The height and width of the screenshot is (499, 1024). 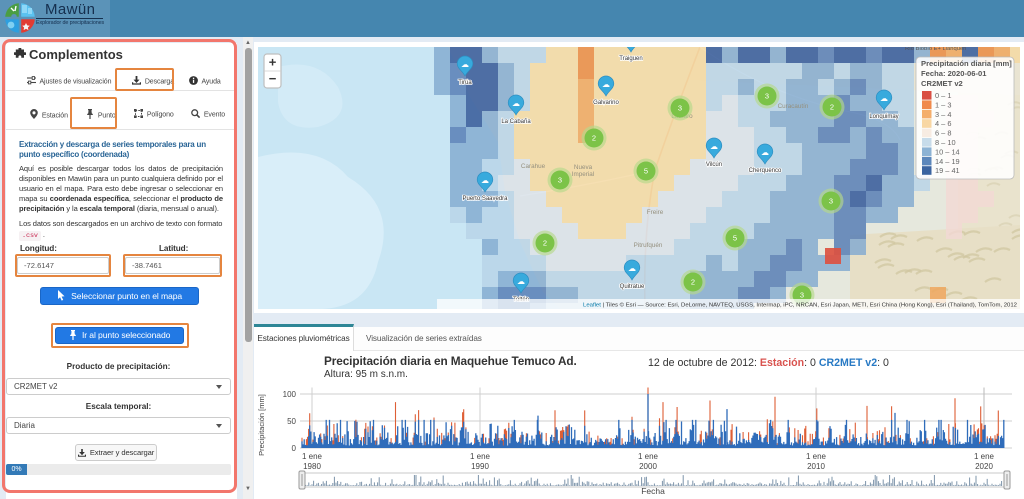 What do you see at coordinates (630, 59) in the screenshot?
I see `svg-text: Traiguen` at bounding box center [630, 59].